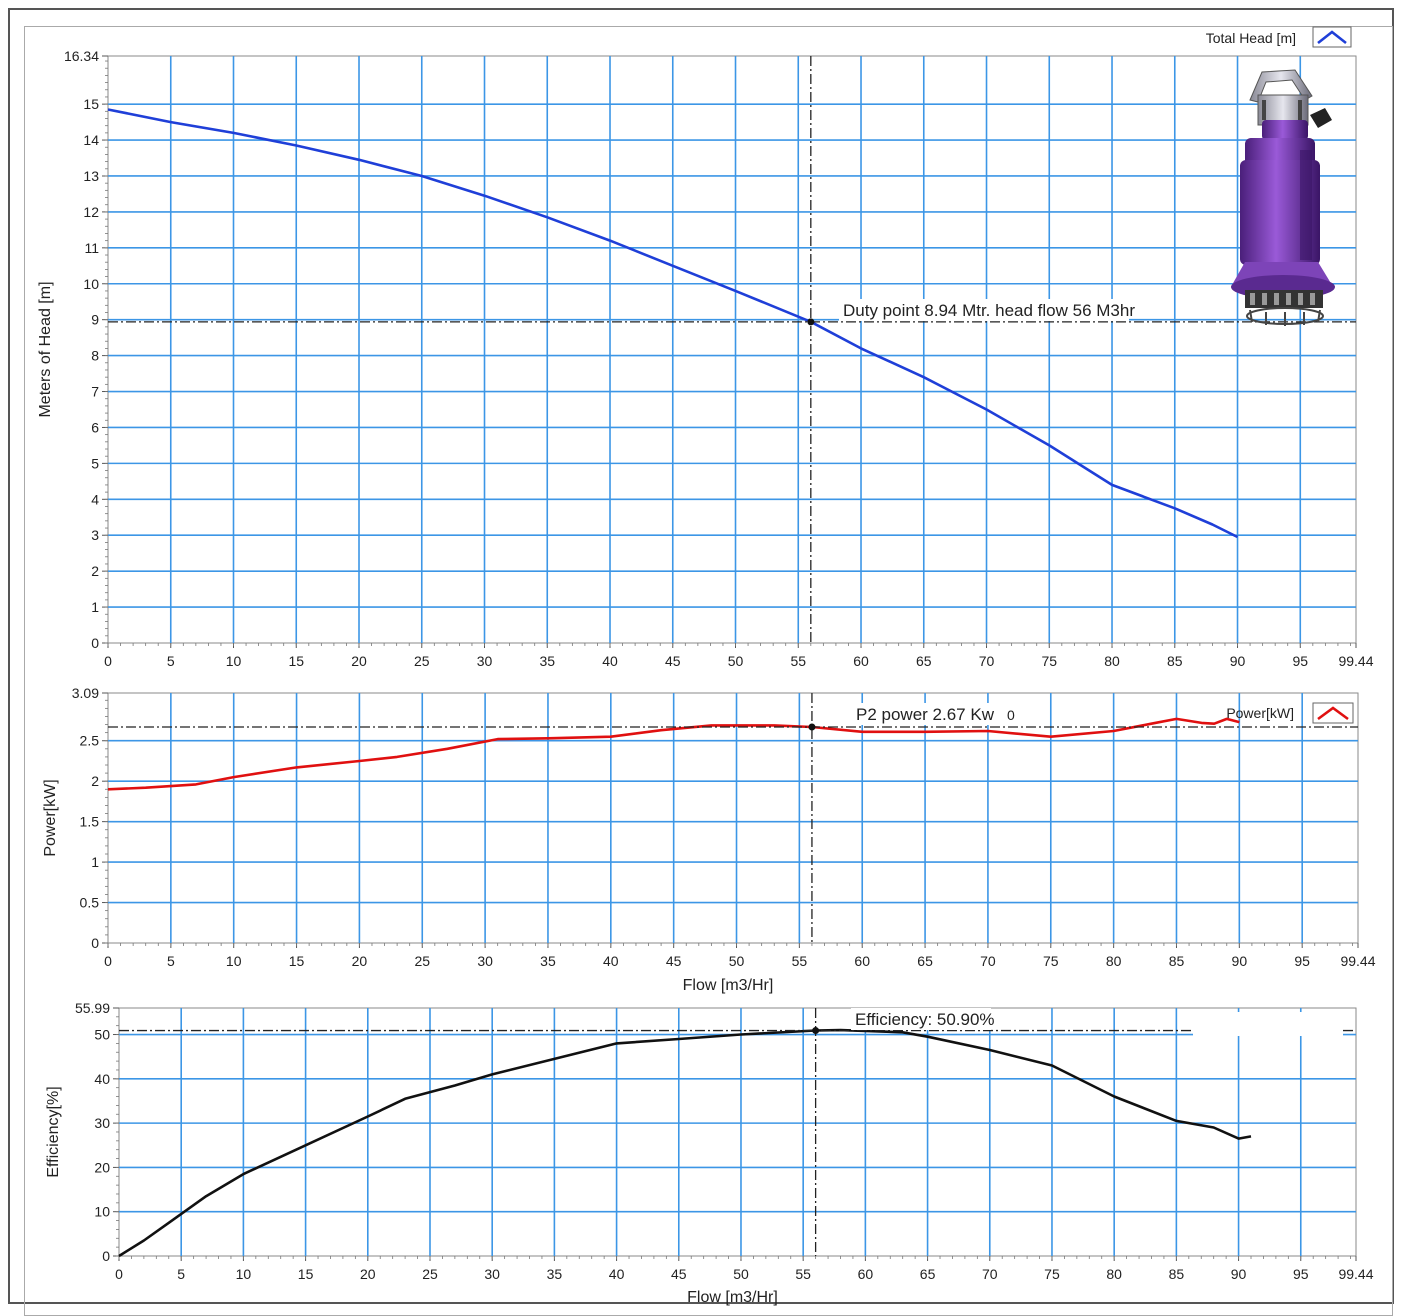  I want to click on legend-label: Total Head [m], so click(1251, 38).